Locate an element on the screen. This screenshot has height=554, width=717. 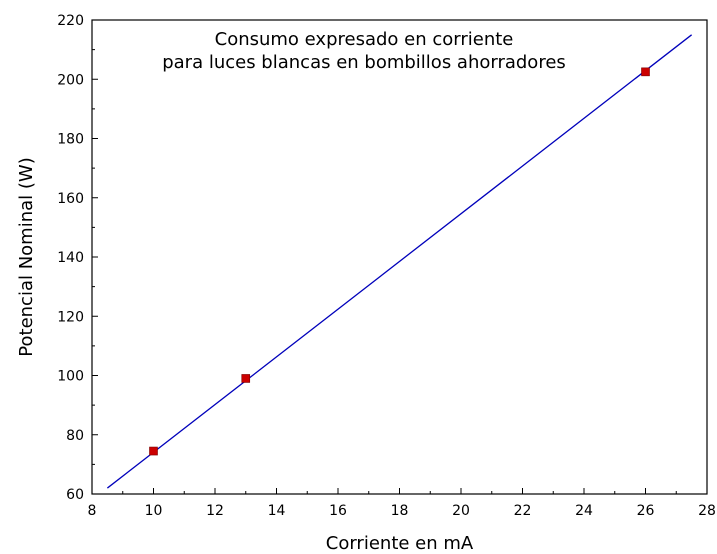
y-tick-label: 180 is located at coordinates (70, 140).